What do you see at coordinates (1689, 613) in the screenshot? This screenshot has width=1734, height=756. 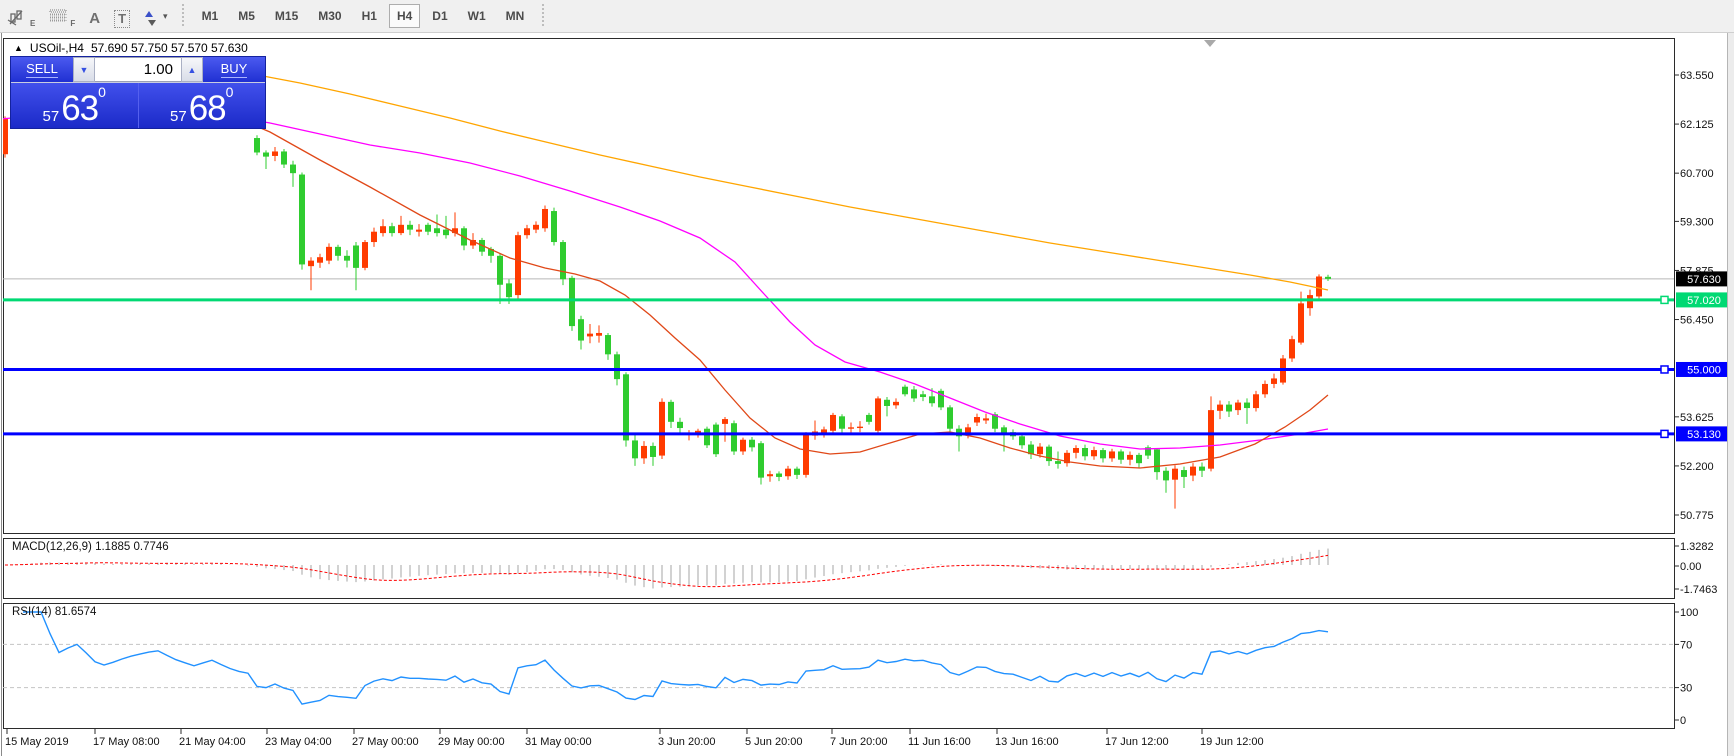 I see `rsi-scale-label: 100` at bounding box center [1689, 613].